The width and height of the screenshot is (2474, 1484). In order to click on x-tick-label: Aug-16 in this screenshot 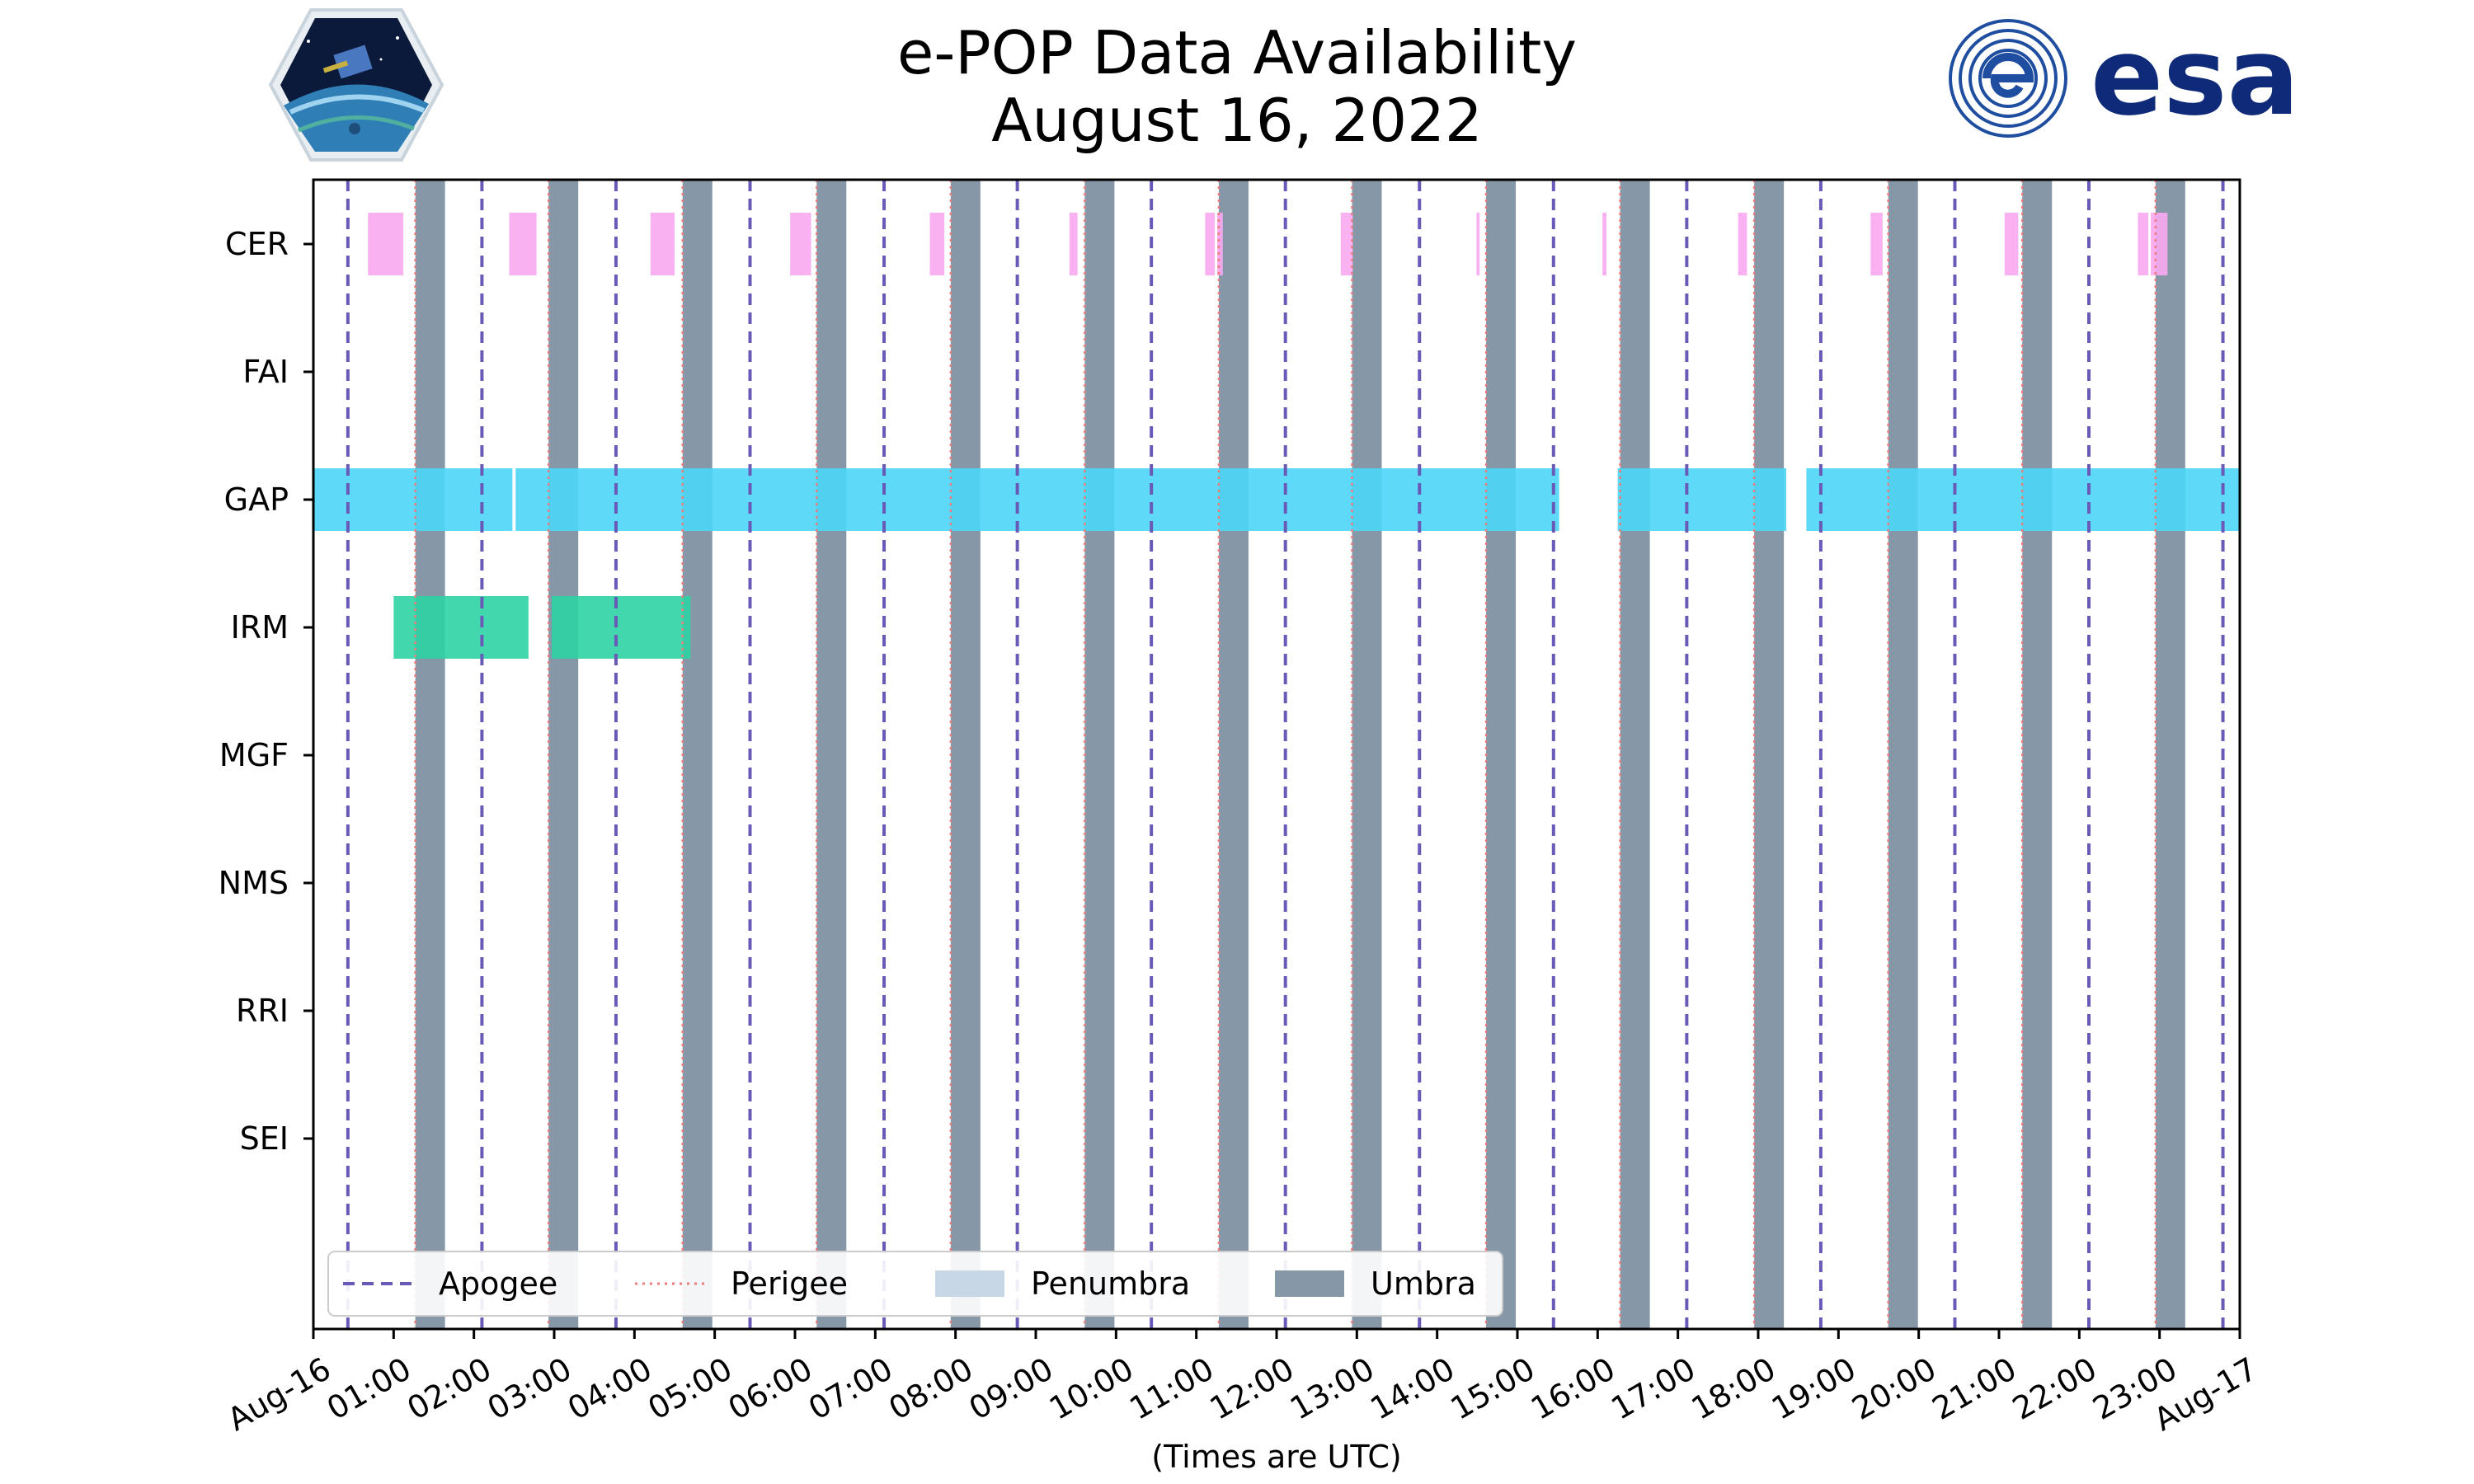, I will do `click(278, 1394)`.